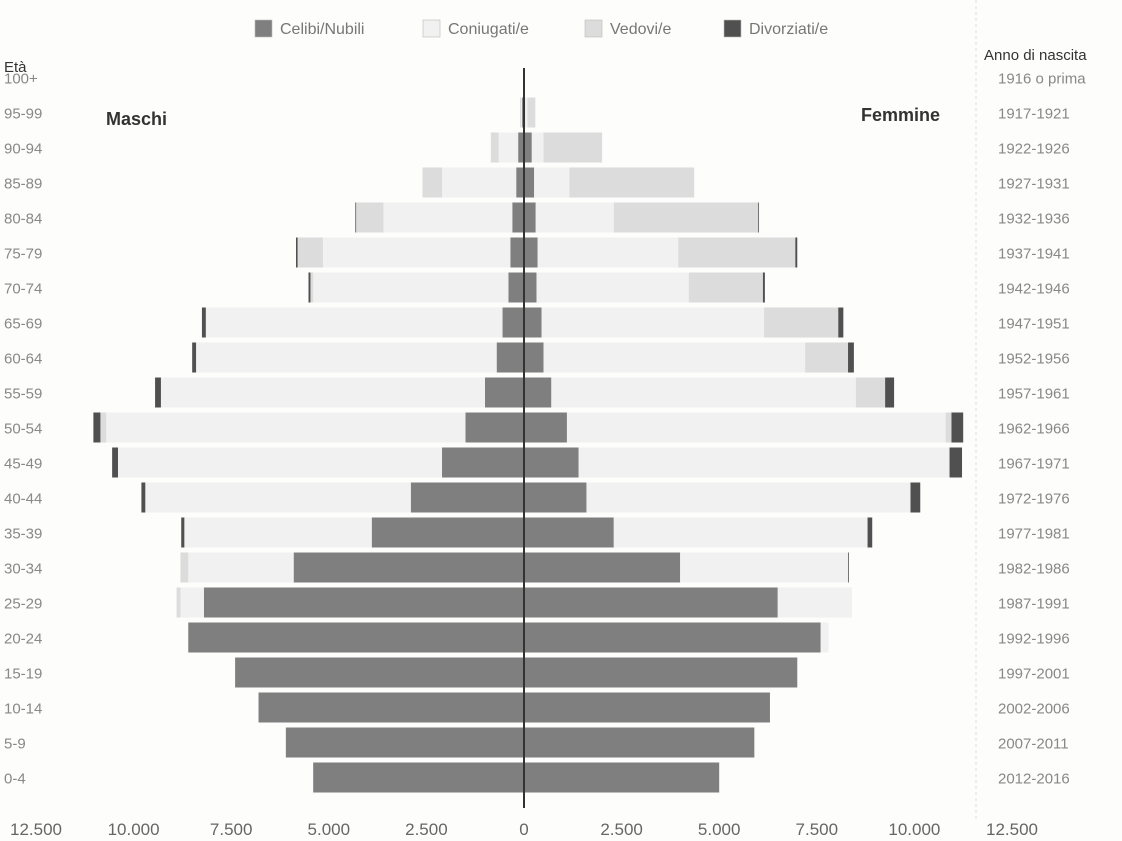 The image size is (1122, 841). Describe the element at coordinates (191, 603) in the screenshot. I see `bar-male-25-29-s1` at that location.